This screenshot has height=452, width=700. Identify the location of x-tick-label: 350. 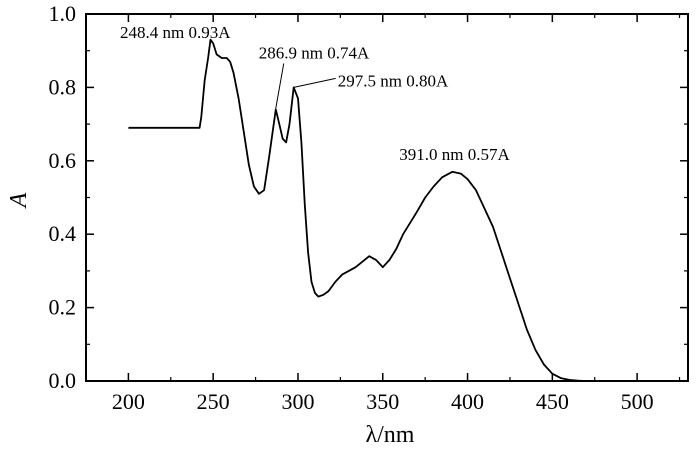
(382, 401).